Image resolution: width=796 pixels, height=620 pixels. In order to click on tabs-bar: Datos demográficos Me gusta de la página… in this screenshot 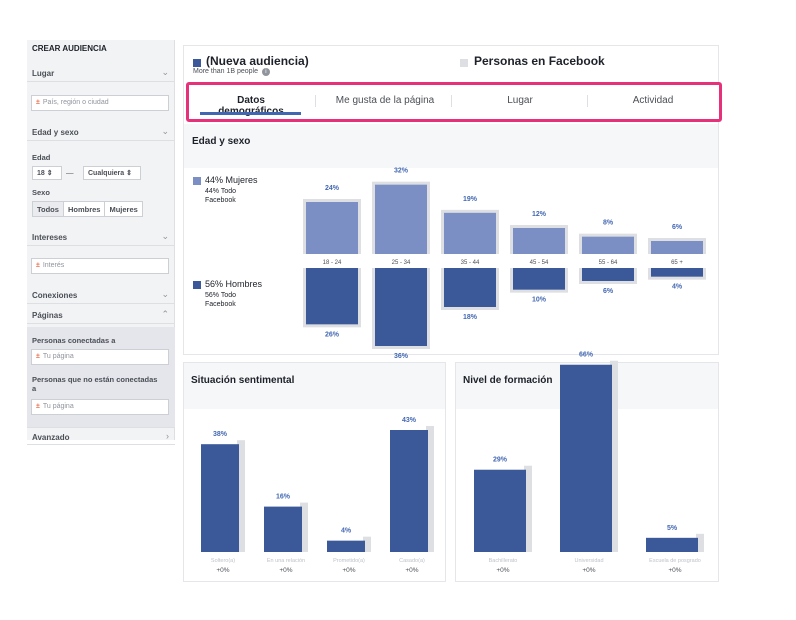, I will do `click(454, 102)`.